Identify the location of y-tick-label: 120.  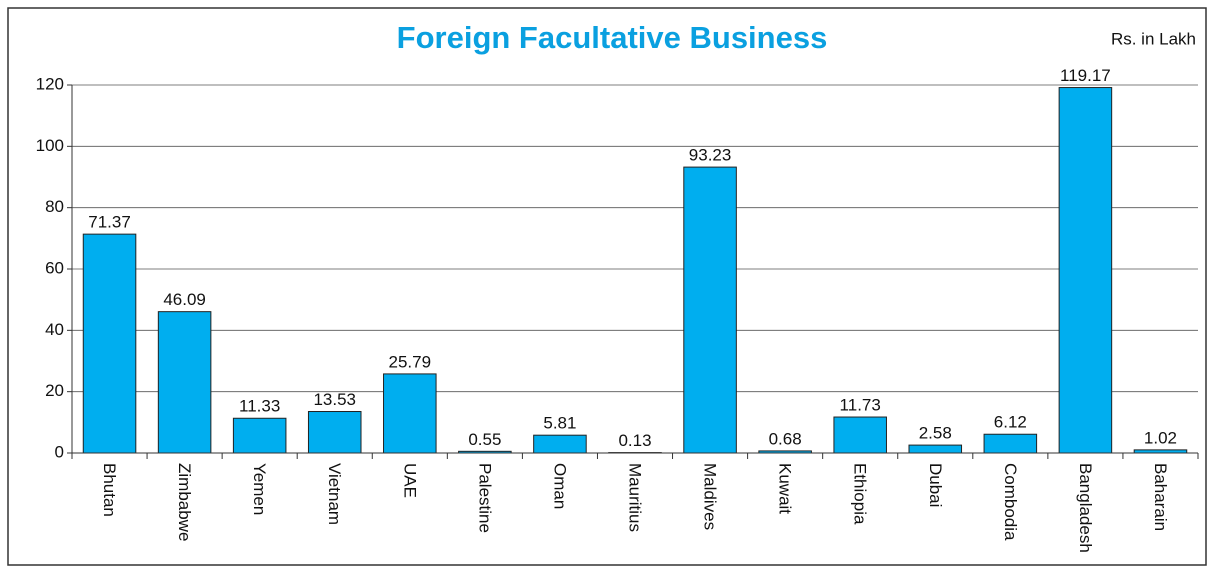
(50, 83).